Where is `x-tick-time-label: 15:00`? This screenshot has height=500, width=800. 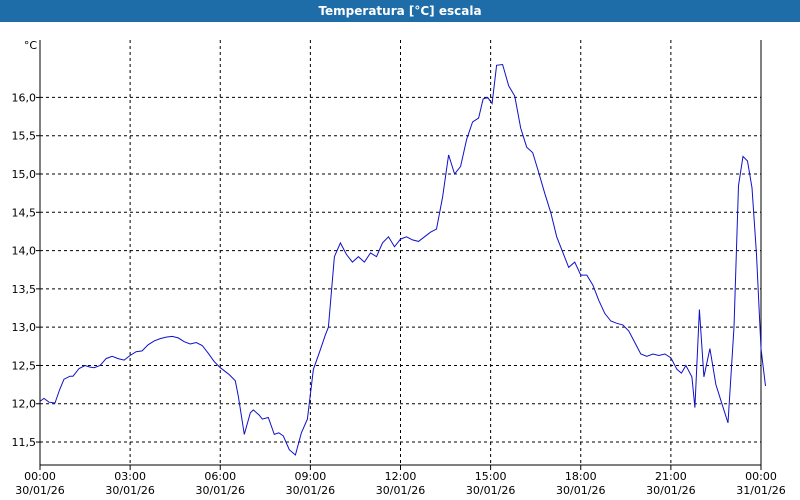 x-tick-time-label: 15:00 is located at coordinates (491, 476).